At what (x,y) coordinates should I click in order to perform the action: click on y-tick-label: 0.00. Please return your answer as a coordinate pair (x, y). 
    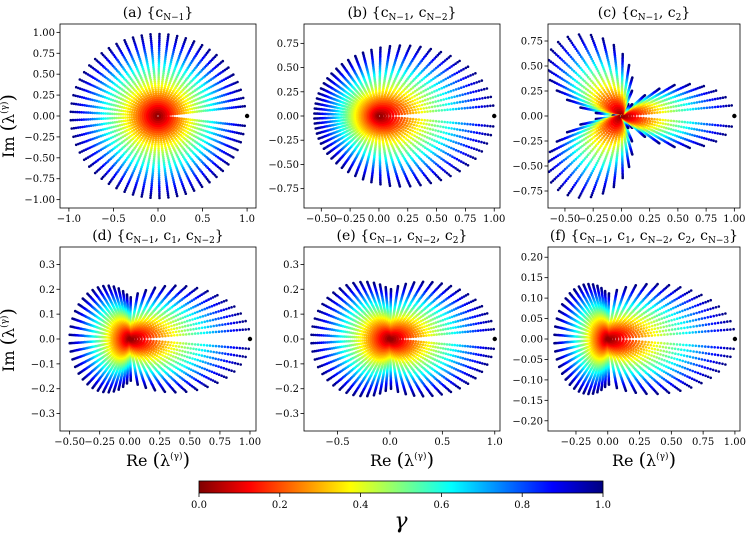
    Looking at the image, I should click on (44, 117).